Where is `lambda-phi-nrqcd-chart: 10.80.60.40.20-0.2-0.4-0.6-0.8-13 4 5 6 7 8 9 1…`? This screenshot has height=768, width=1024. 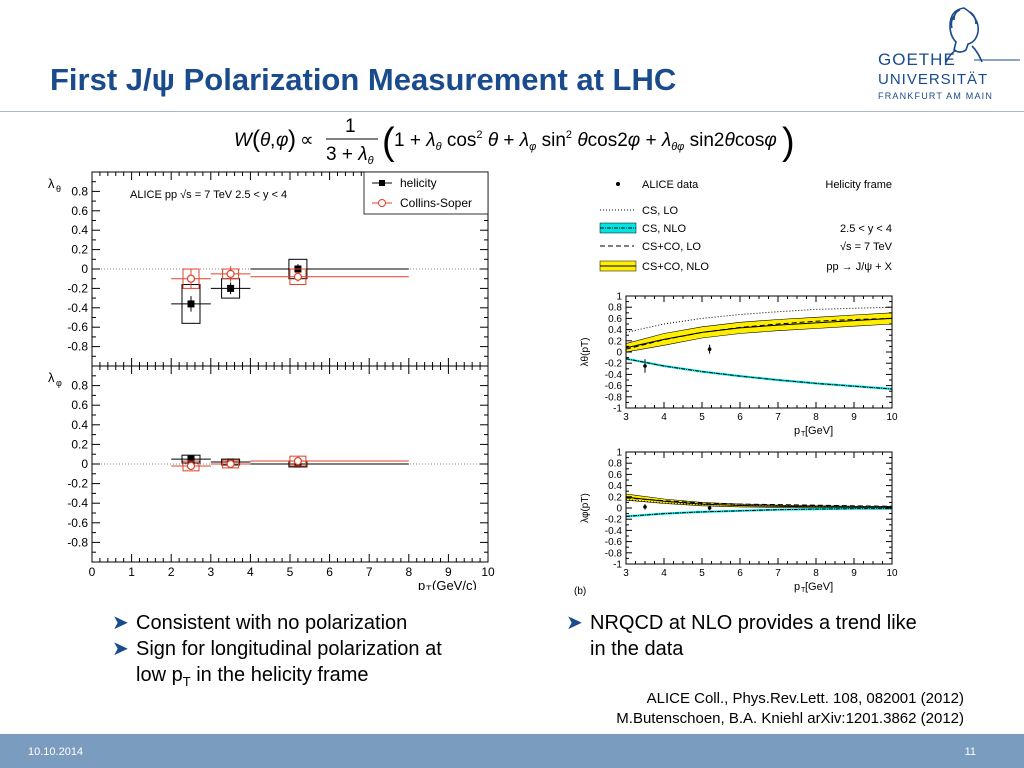 lambda-phi-nrqcd-chart: 10.80.60.40.20-0.2-0.4-0.6-0.8-13 4 5 6 7 8 9 1… is located at coordinates (736, 523).